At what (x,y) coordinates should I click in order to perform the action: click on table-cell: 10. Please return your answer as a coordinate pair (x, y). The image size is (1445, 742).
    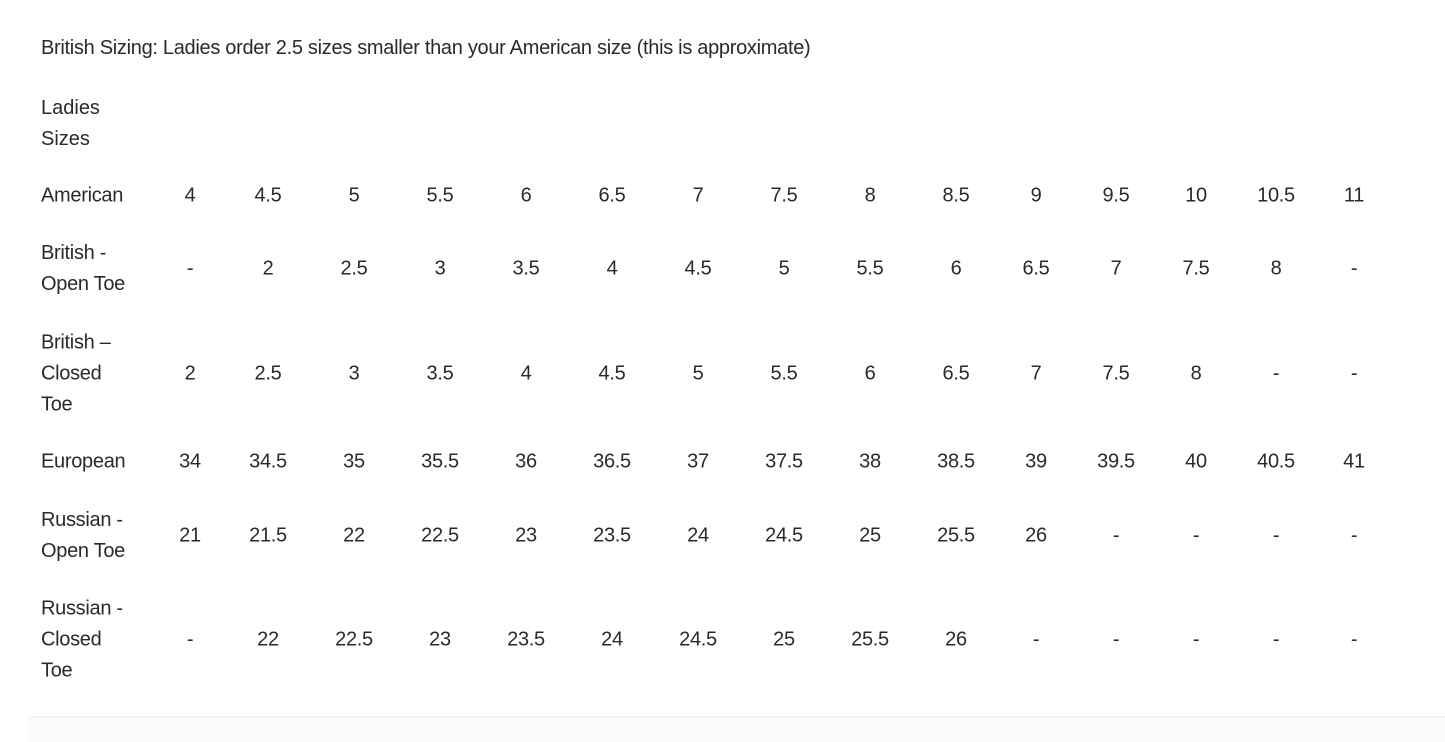
    Looking at the image, I should click on (1196, 195).